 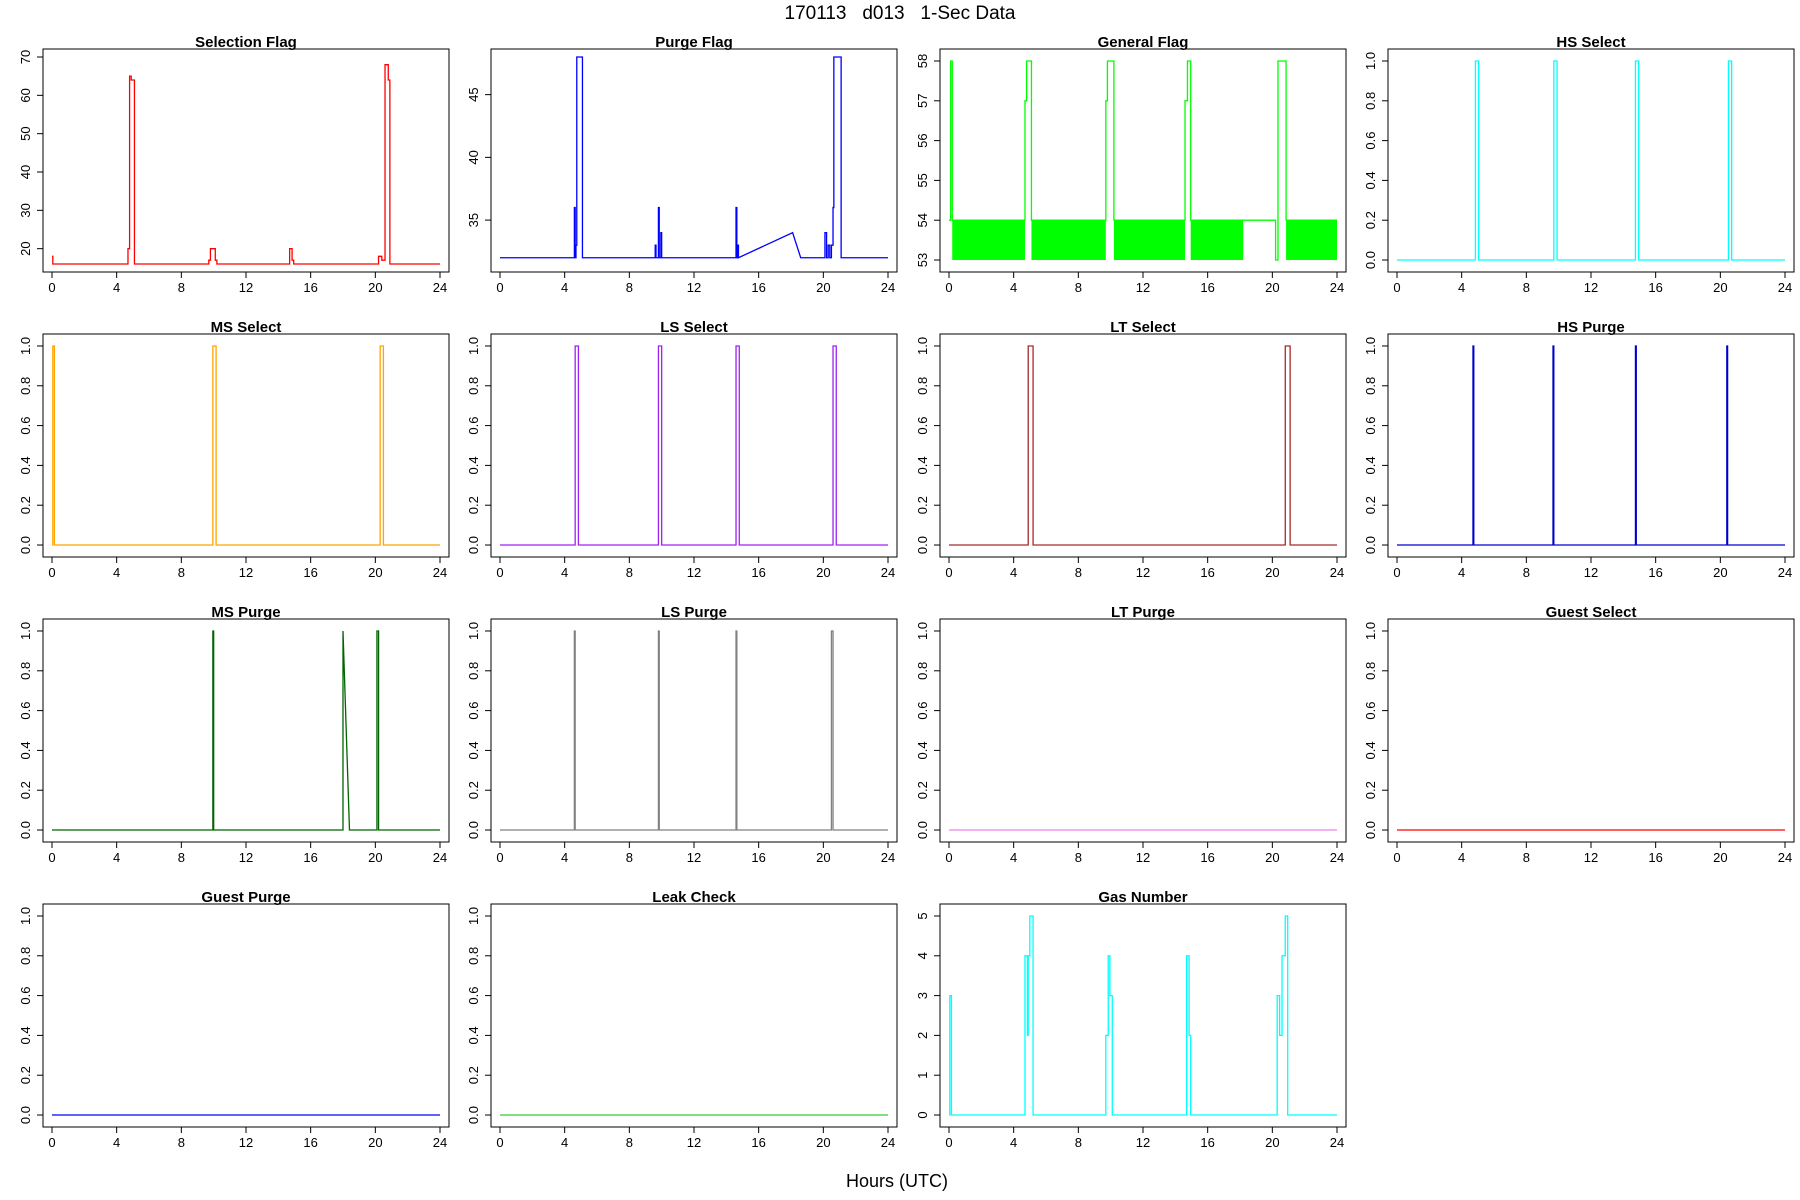 I want to click on panel-1: Purge Flag 0 4 8 12 16 20 24 35 40 45, so click(x=682, y=164).